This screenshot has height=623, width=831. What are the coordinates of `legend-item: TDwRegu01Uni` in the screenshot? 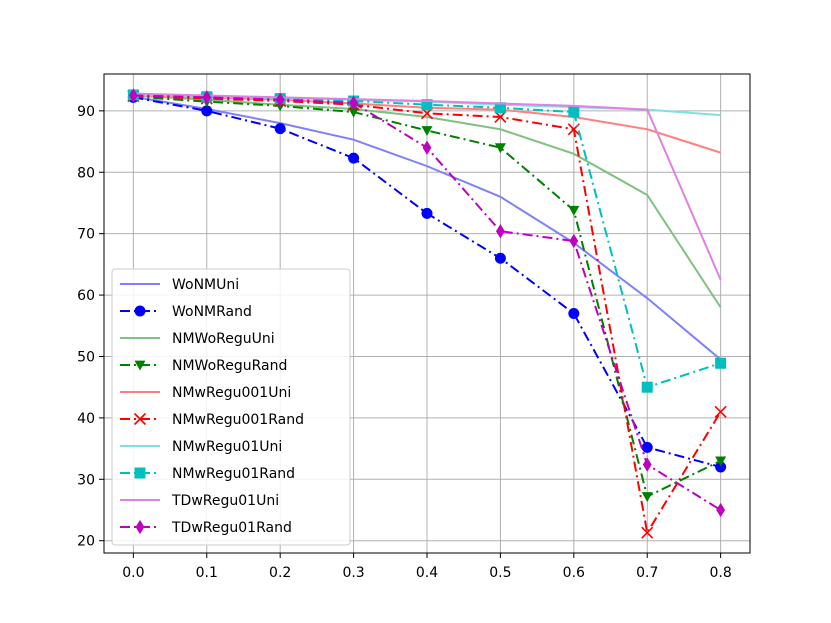 It's located at (199, 501).